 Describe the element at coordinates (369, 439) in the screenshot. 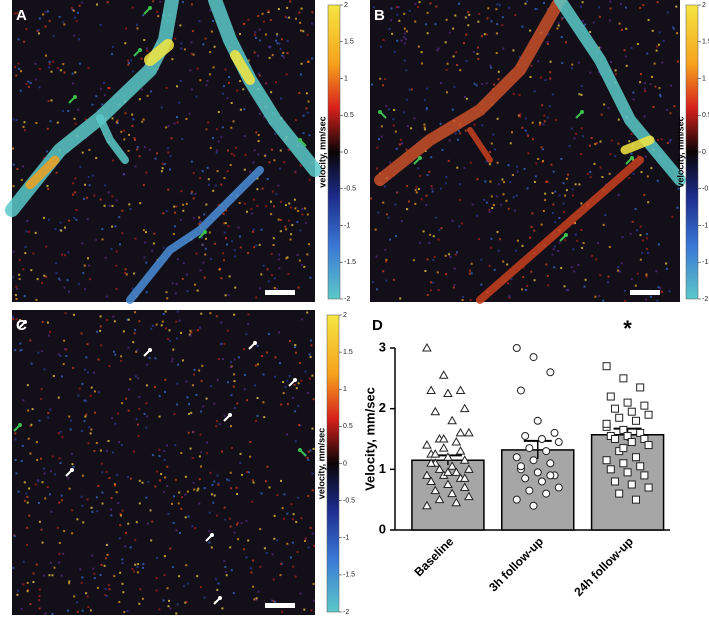

I see `y-axis-label: Velocity, mm/sec` at that location.